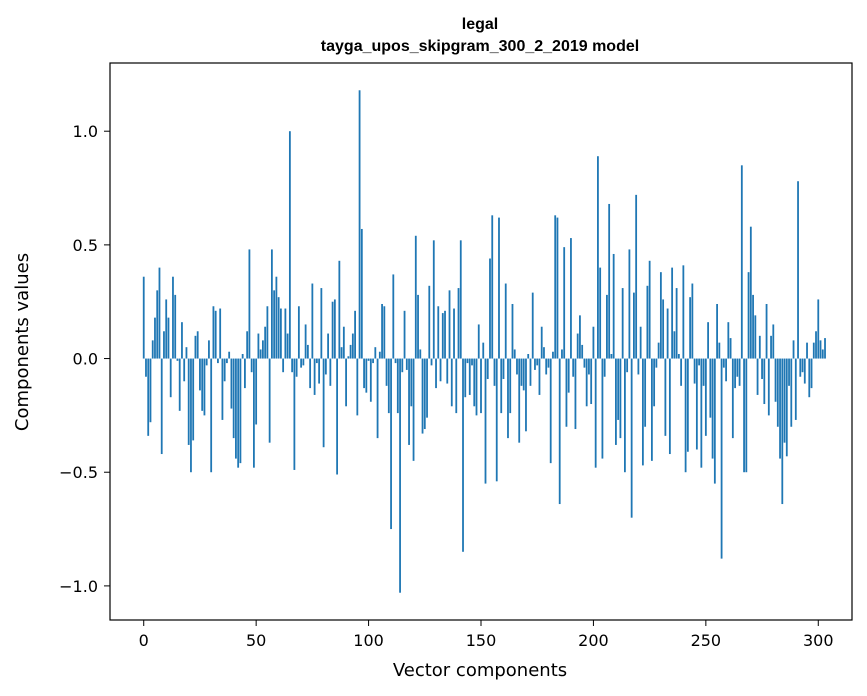 The image size is (867, 696). Describe the element at coordinates (480, 670) in the screenshot. I see `x-axis-label: Vector components` at that location.